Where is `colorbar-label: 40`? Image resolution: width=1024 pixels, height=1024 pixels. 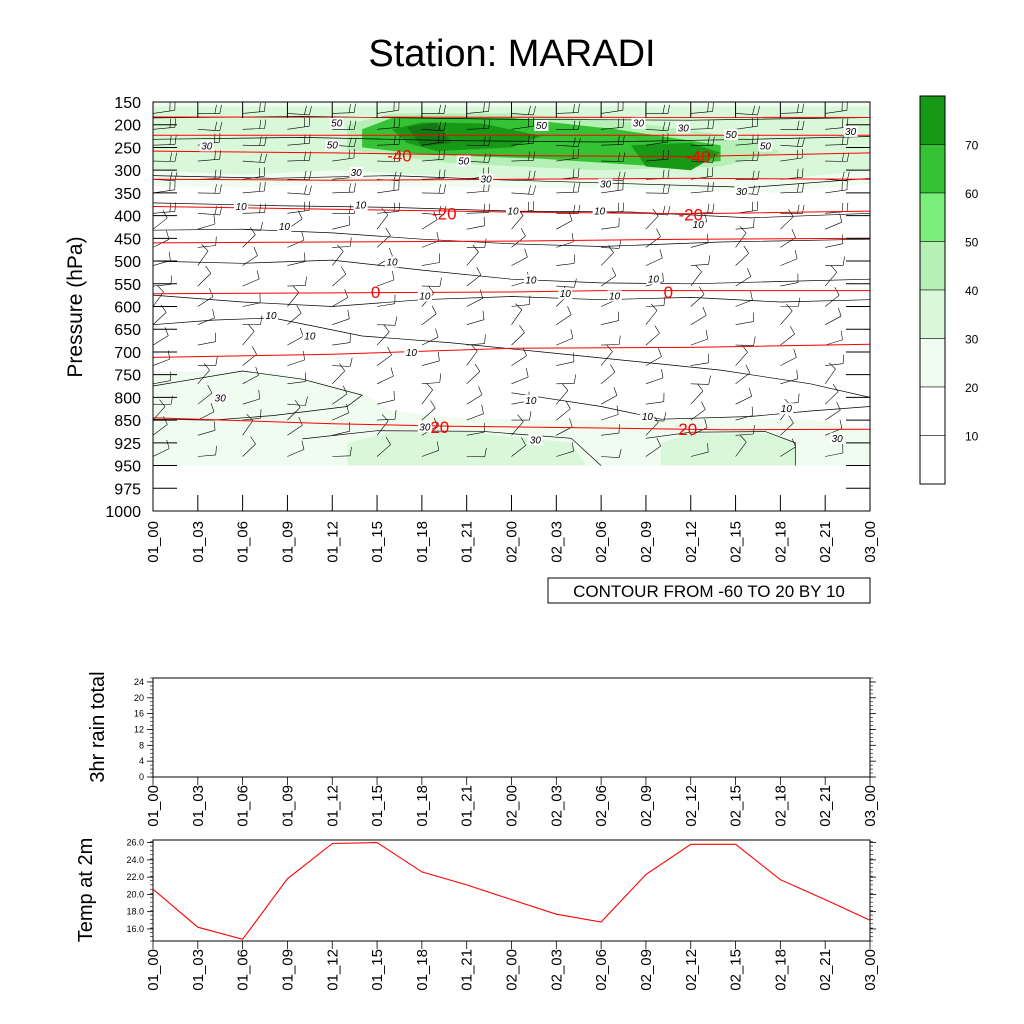
colorbar-label: 40 is located at coordinates (972, 291).